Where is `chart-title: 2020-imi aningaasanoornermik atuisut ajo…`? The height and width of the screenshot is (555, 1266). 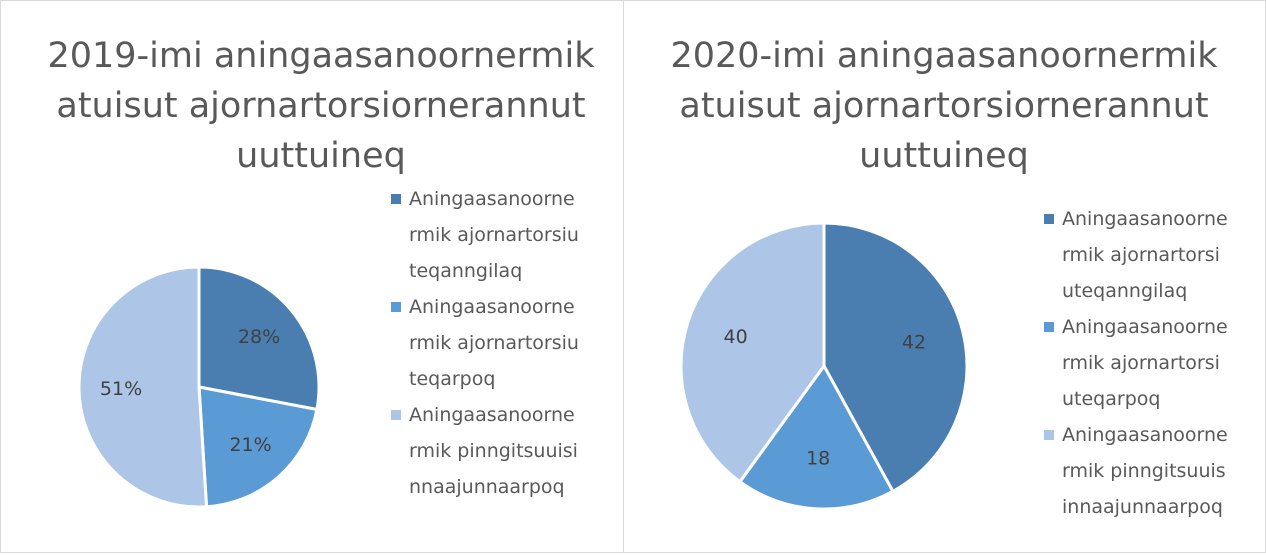 chart-title: 2020-imi aningaasanoornermik atuisut ajo… is located at coordinates (944, 106).